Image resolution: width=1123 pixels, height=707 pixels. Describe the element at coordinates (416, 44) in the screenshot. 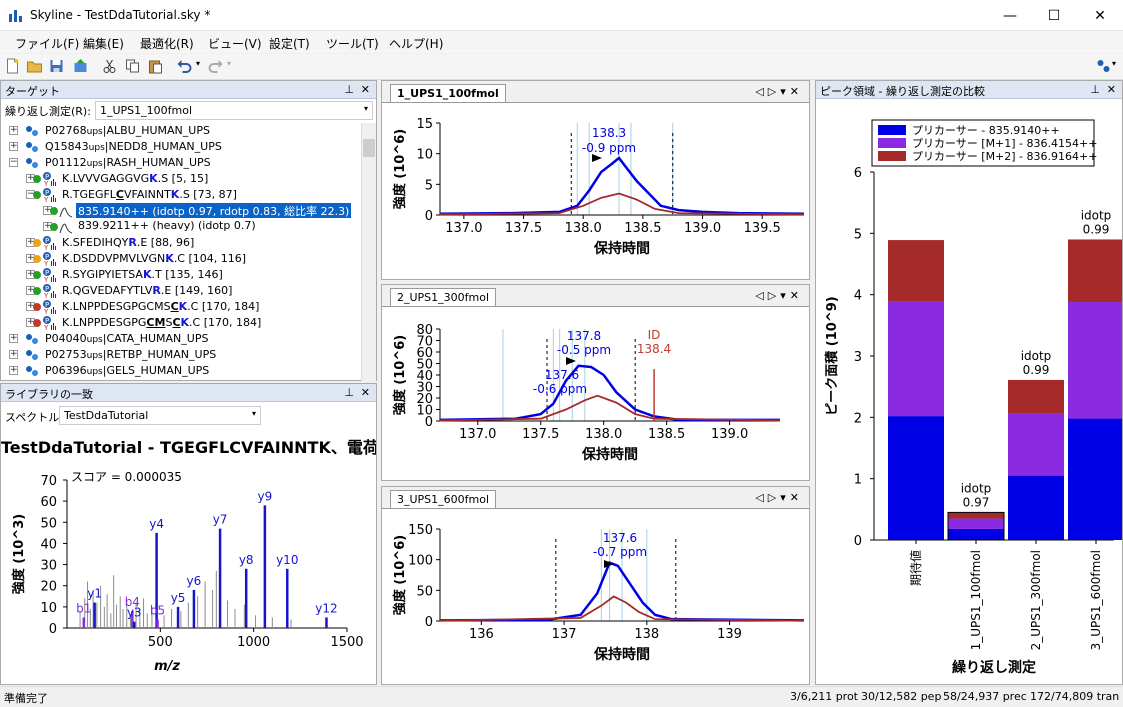

I see `menu-help: ヘルプ(H)` at that location.